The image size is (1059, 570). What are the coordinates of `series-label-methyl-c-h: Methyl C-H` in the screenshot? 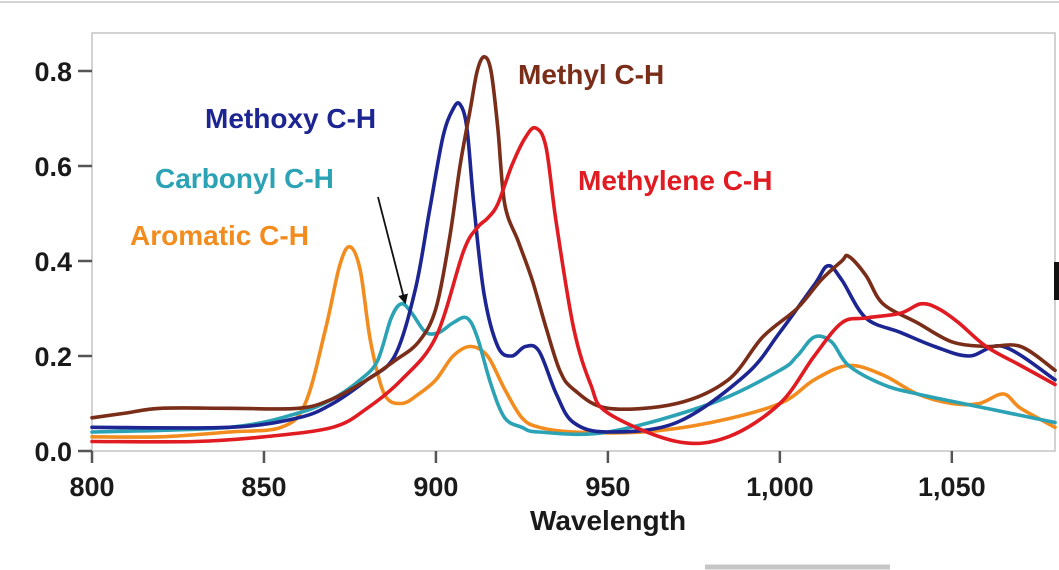 It's located at (591, 74).